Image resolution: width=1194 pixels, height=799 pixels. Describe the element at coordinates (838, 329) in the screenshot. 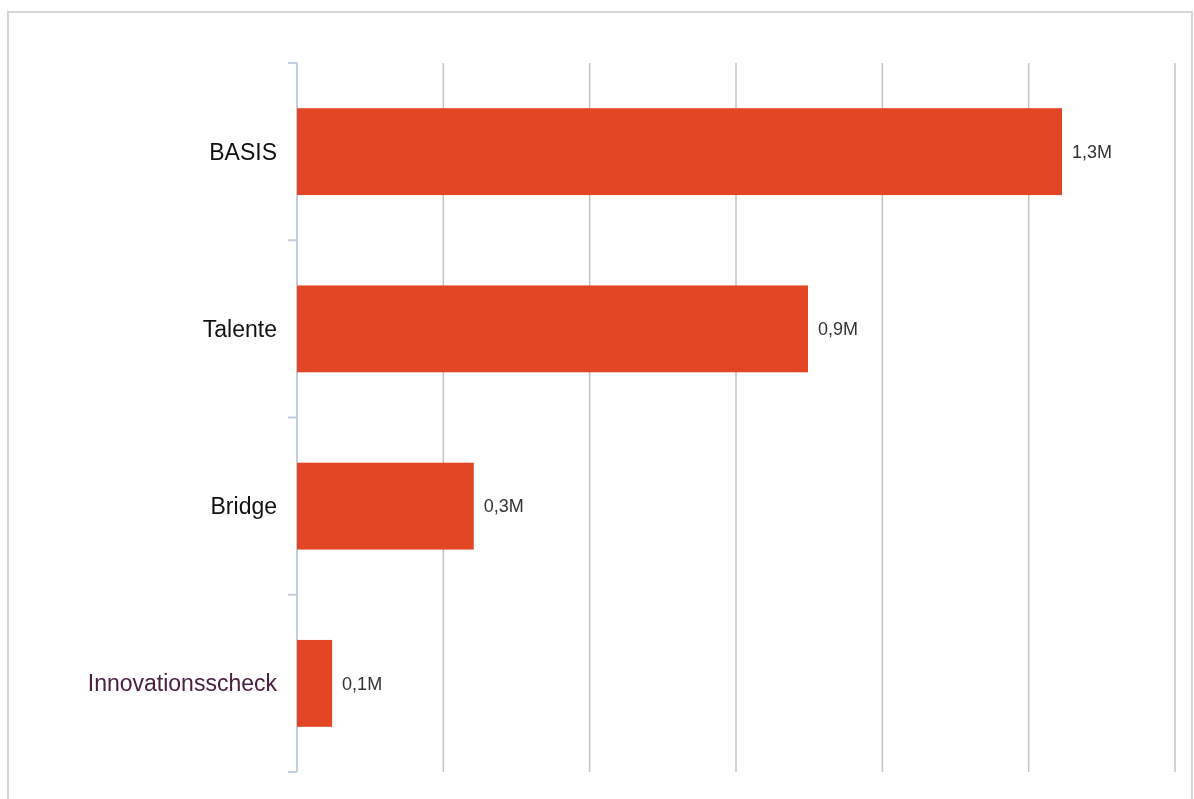

I see `data-label: 0,9M` at that location.